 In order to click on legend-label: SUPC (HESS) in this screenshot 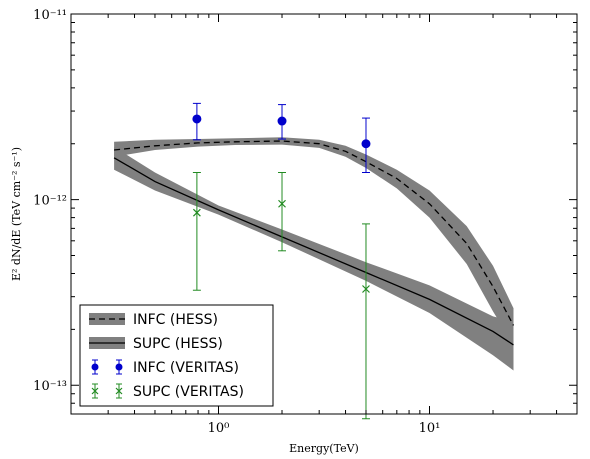, I will do `click(178, 344)`.